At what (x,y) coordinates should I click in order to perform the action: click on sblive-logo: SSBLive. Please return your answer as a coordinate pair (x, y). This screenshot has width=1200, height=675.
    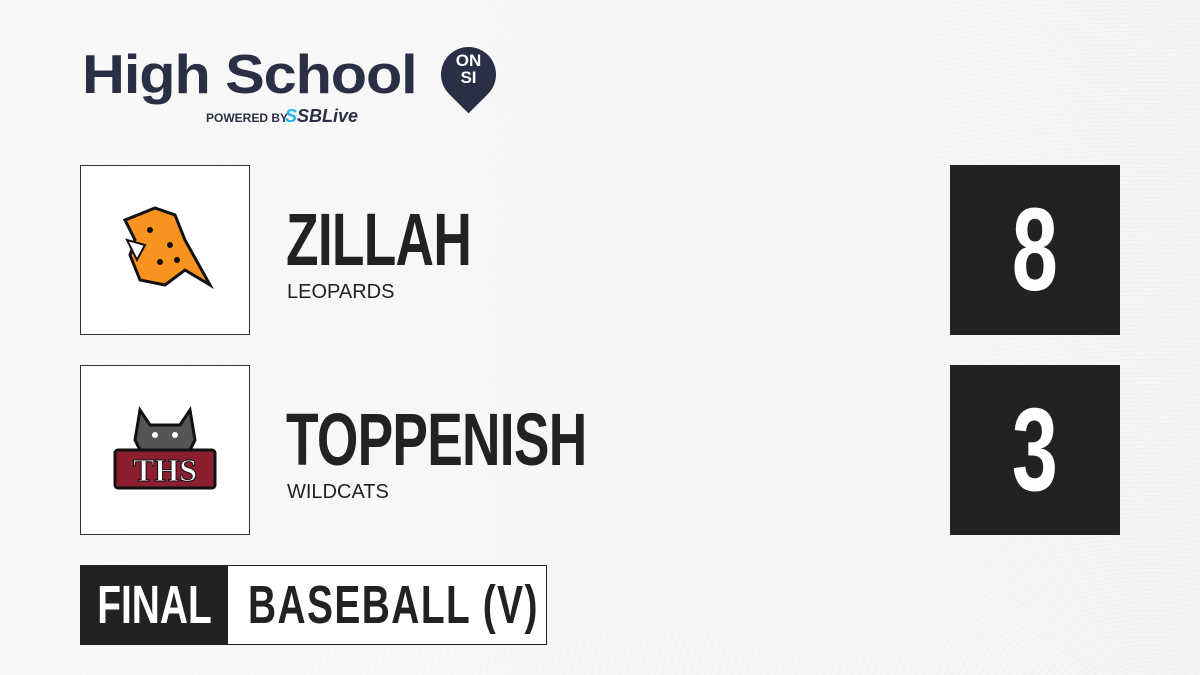
    Looking at the image, I should click on (322, 116).